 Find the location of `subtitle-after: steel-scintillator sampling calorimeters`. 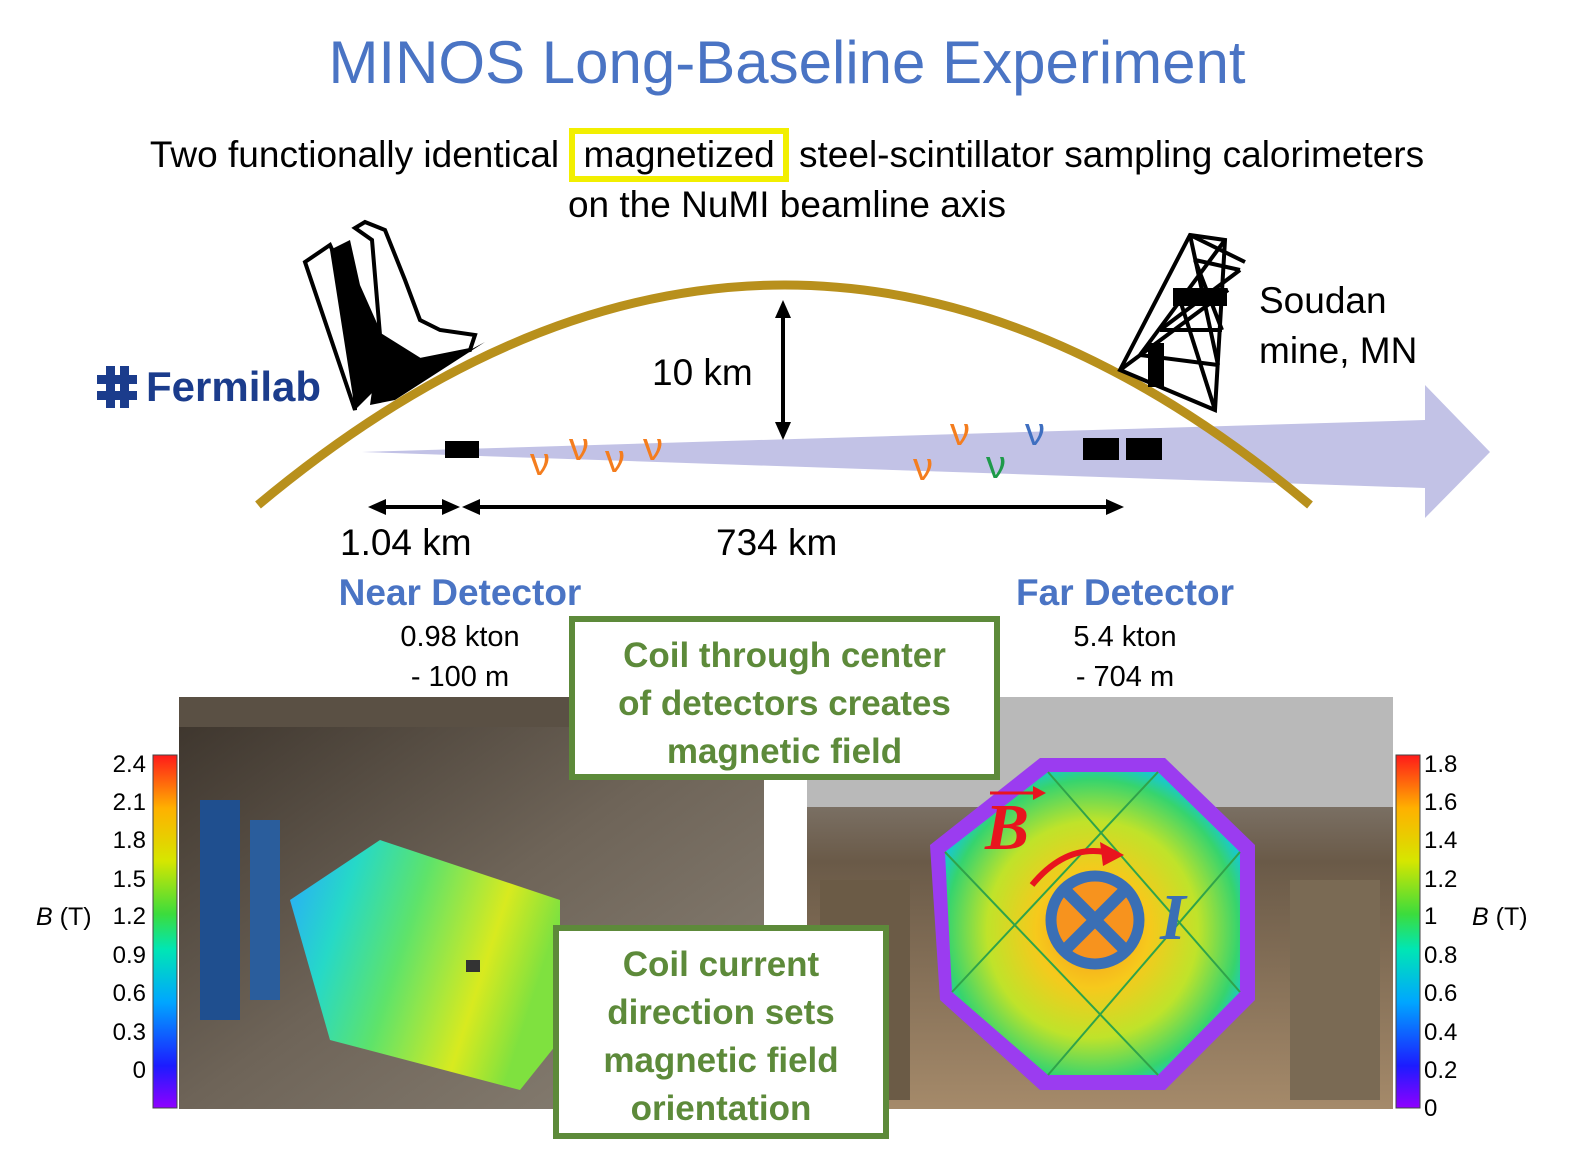

subtitle-after: steel-scintillator sampling calorimeters is located at coordinates (1112, 154).